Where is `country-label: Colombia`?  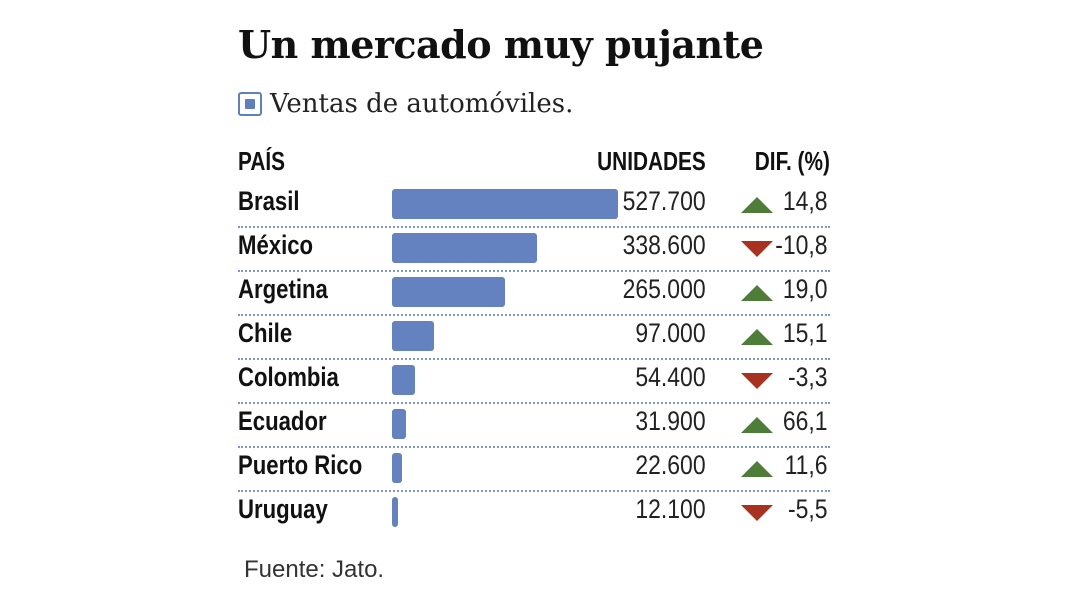
country-label: Colombia is located at coordinates (288, 377).